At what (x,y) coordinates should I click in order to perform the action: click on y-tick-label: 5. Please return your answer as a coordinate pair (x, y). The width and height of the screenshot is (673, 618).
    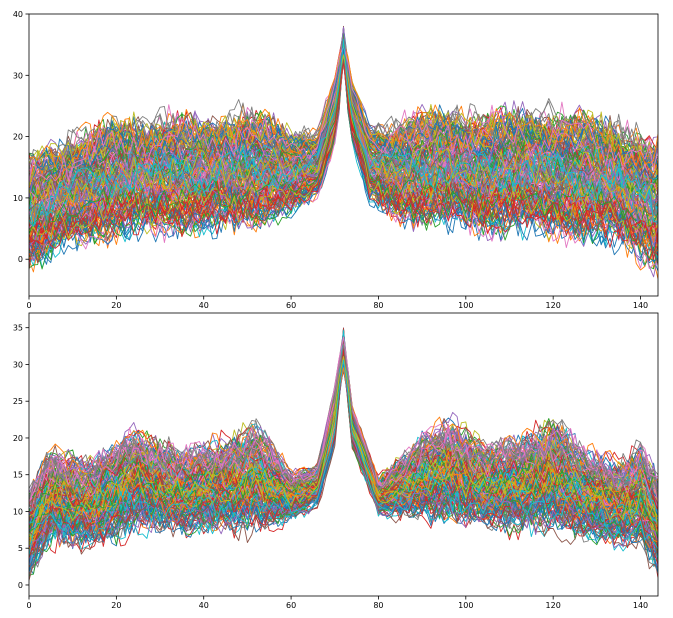
    Looking at the image, I should click on (20, 548).